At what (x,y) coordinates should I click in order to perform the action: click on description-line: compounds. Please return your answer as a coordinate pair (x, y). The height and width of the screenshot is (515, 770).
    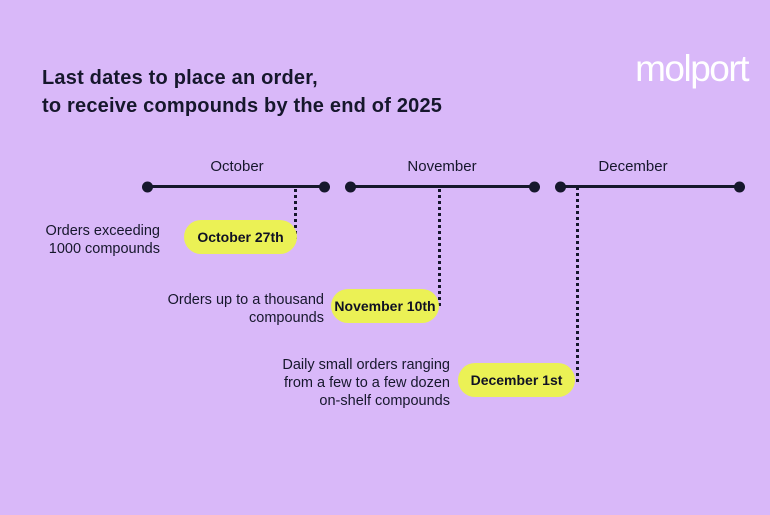
    Looking at the image, I should click on (286, 318).